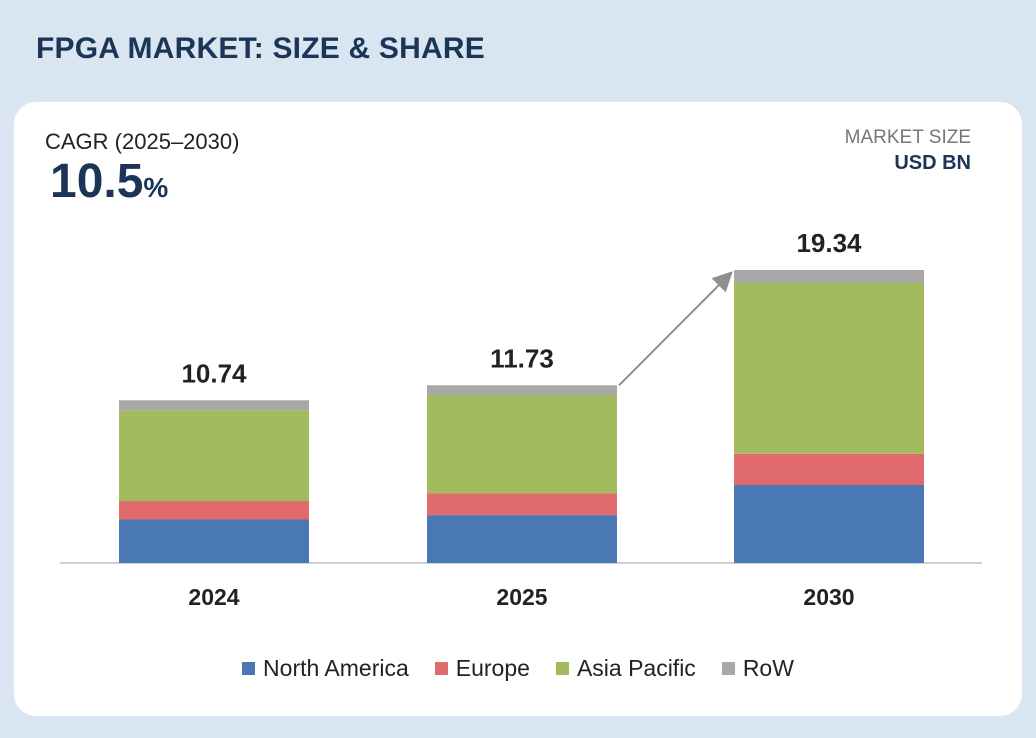  Describe the element at coordinates (829, 243) in the screenshot. I see `total-label-2030: 19.34` at that location.